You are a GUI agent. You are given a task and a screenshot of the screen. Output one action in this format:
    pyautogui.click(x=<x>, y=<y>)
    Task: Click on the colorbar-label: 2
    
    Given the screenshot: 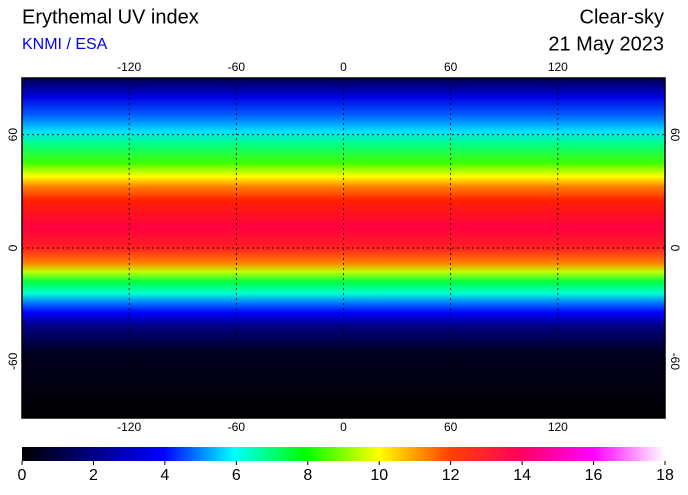 What is the action you would take?
    pyautogui.click(x=93, y=475)
    